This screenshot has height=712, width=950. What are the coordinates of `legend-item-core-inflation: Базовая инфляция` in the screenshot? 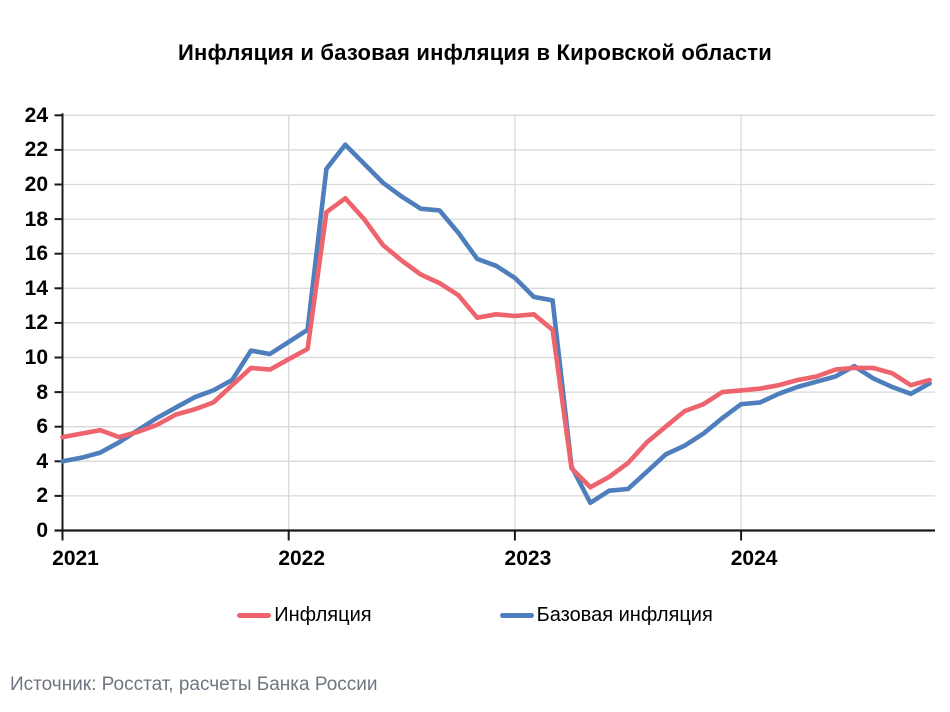 It's located at (606, 615).